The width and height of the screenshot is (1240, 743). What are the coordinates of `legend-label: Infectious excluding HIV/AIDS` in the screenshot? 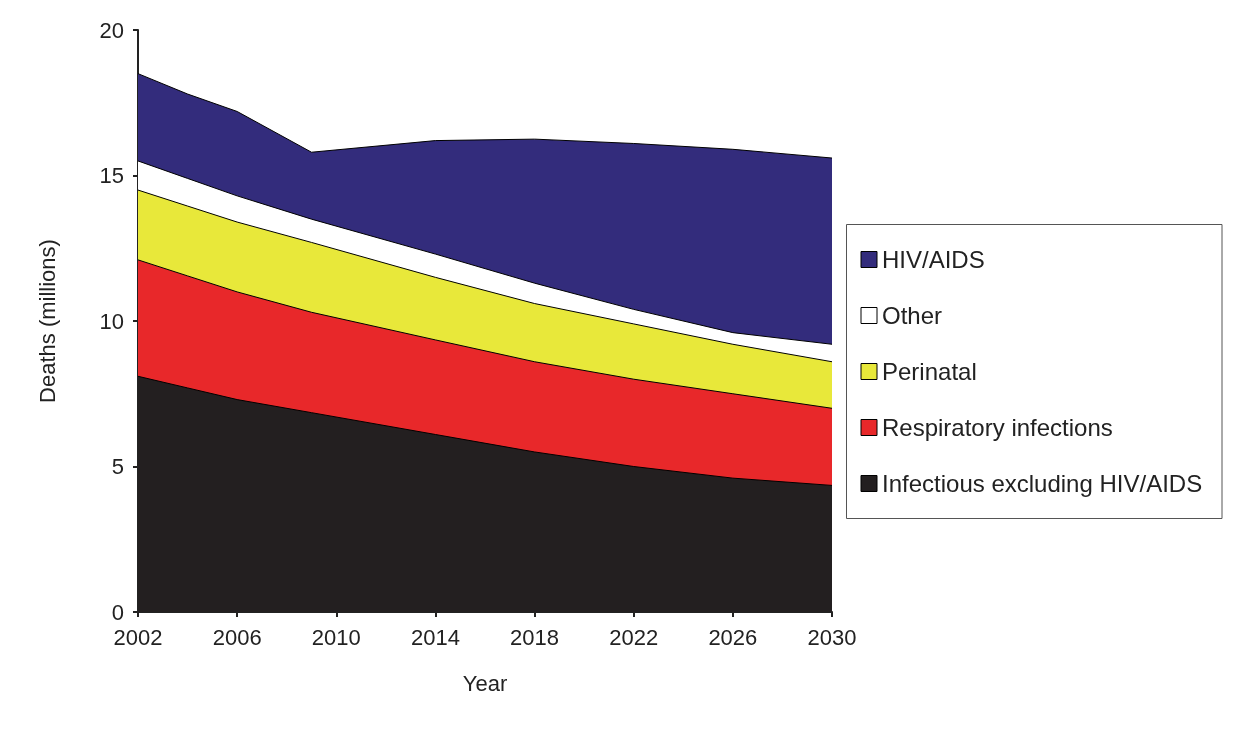 It's located at (1042, 483).